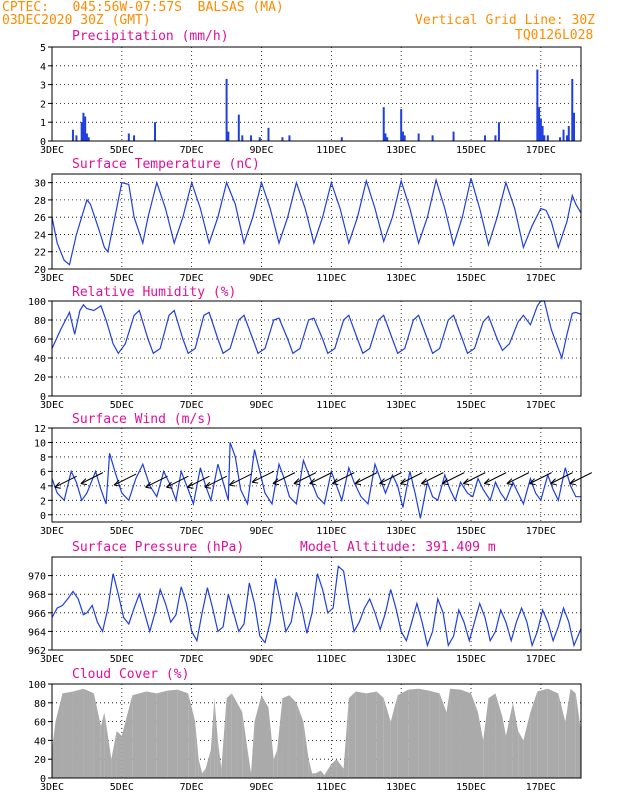  I want to click on rh-xtick-label: 7DEC, so click(192, 405).